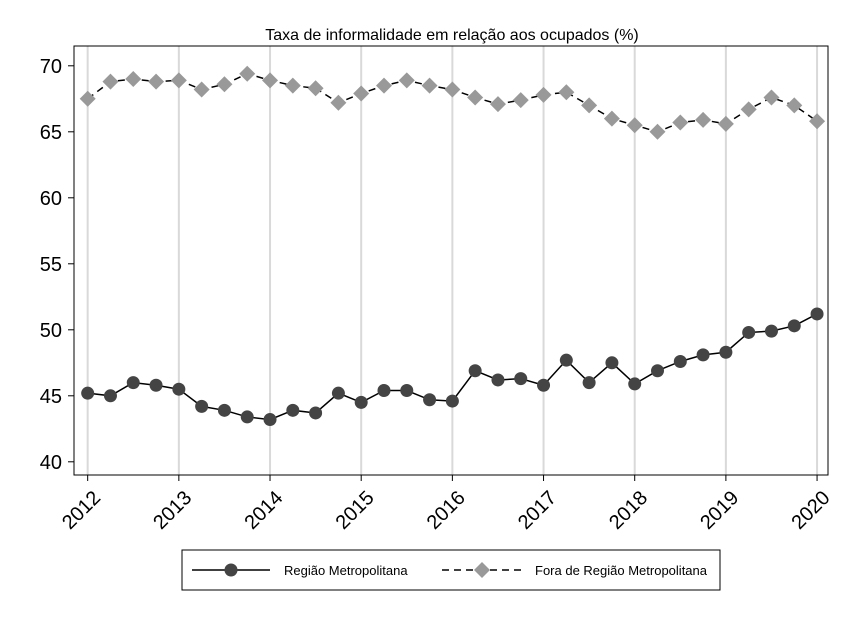 The height and width of the screenshot is (625, 852). Describe the element at coordinates (51, 331) in the screenshot. I see `y-tick-label-50: 50` at that location.